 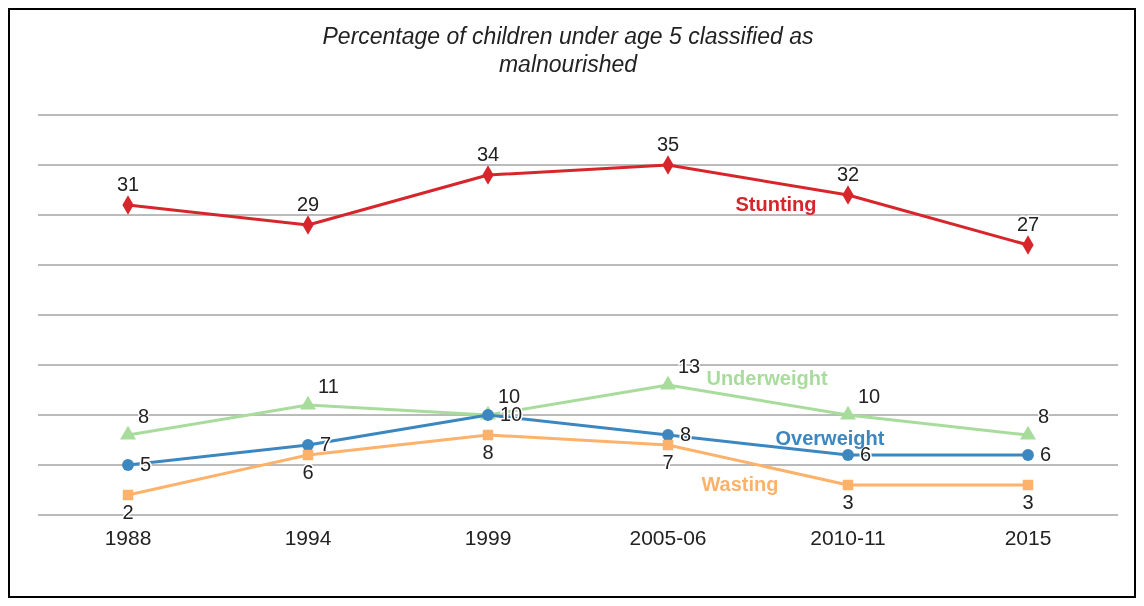 I want to click on series-label: Stunting, so click(x=776, y=204).